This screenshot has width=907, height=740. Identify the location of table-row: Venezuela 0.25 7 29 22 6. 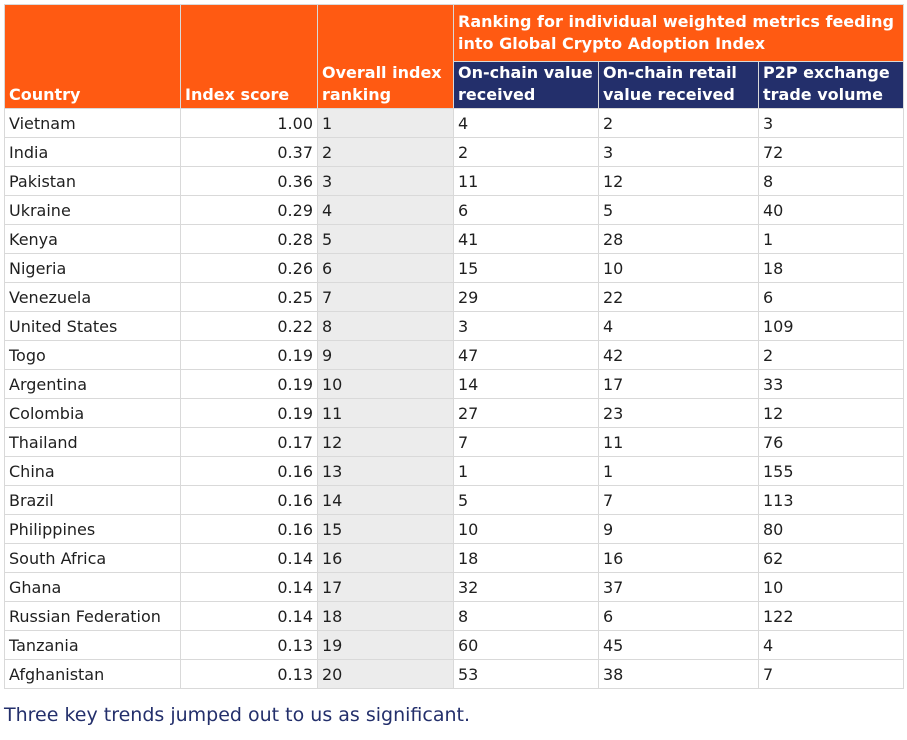
(454, 297).